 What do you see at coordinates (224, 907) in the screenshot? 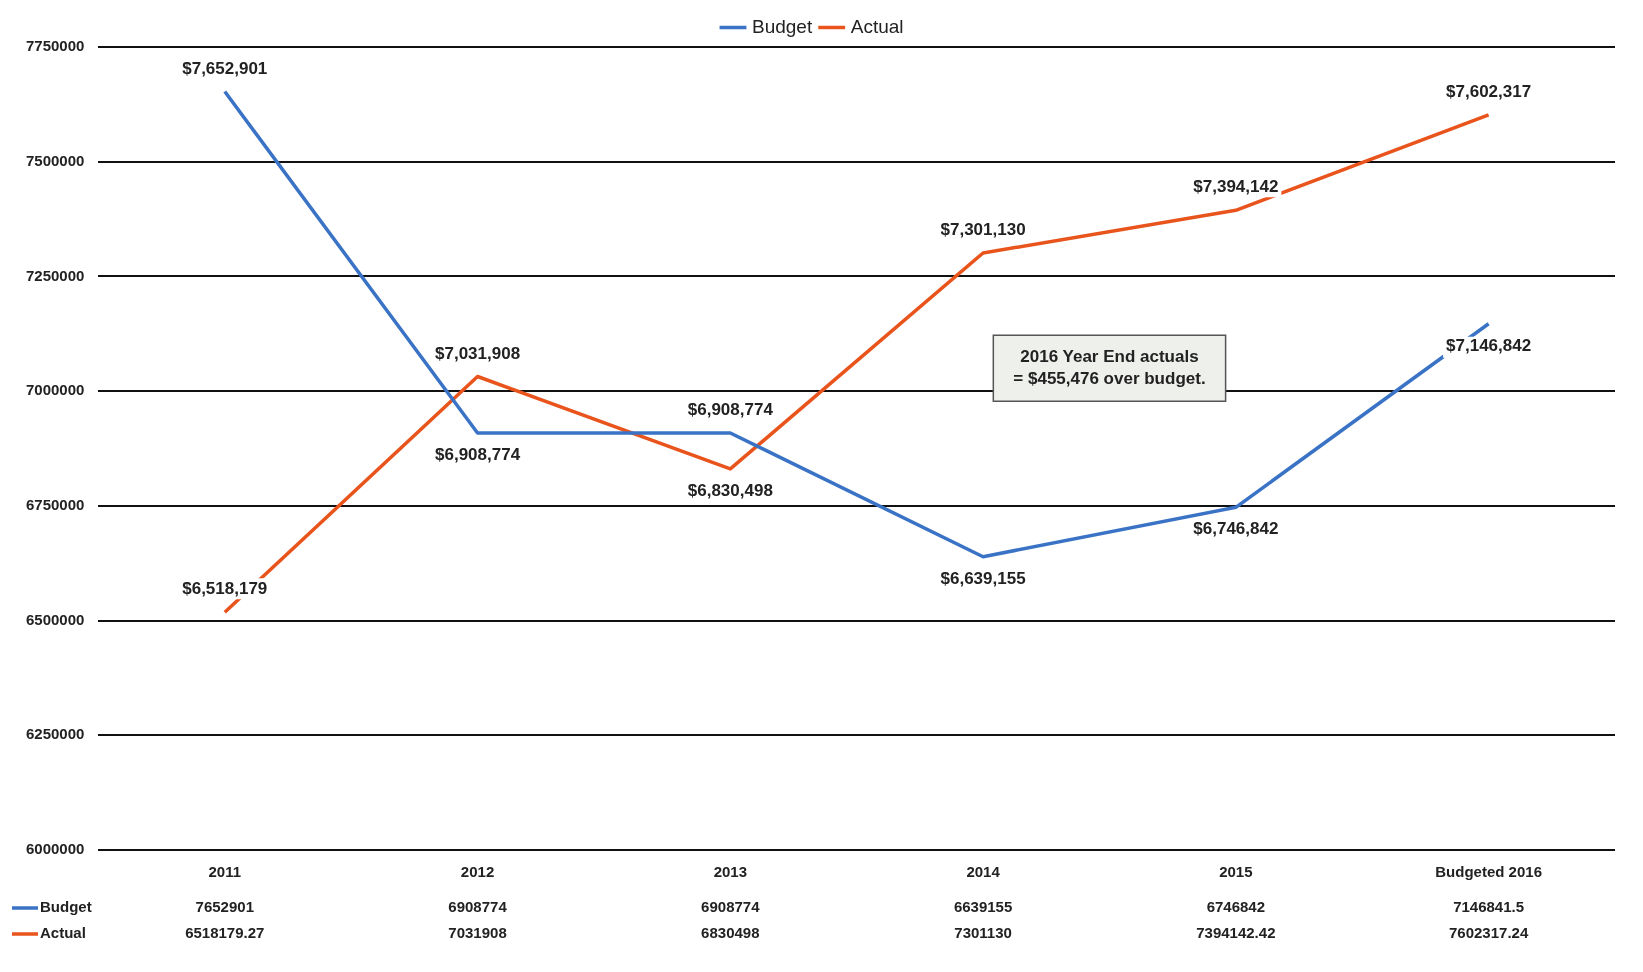
I see `data-label: 7652901` at bounding box center [224, 907].